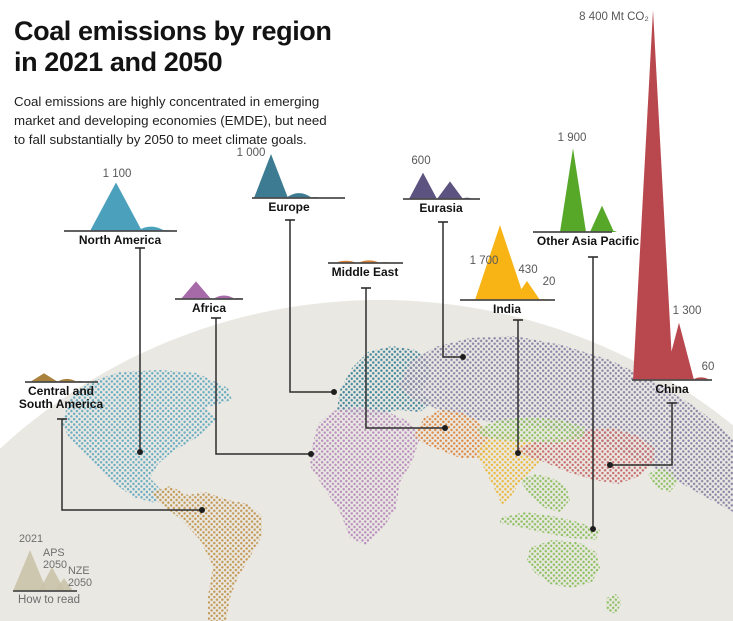 Image resolution: width=733 pixels, height=621 pixels. What do you see at coordinates (653, 195) in the screenshot?
I see `peak-china-2021` at bounding box center [653, 195].